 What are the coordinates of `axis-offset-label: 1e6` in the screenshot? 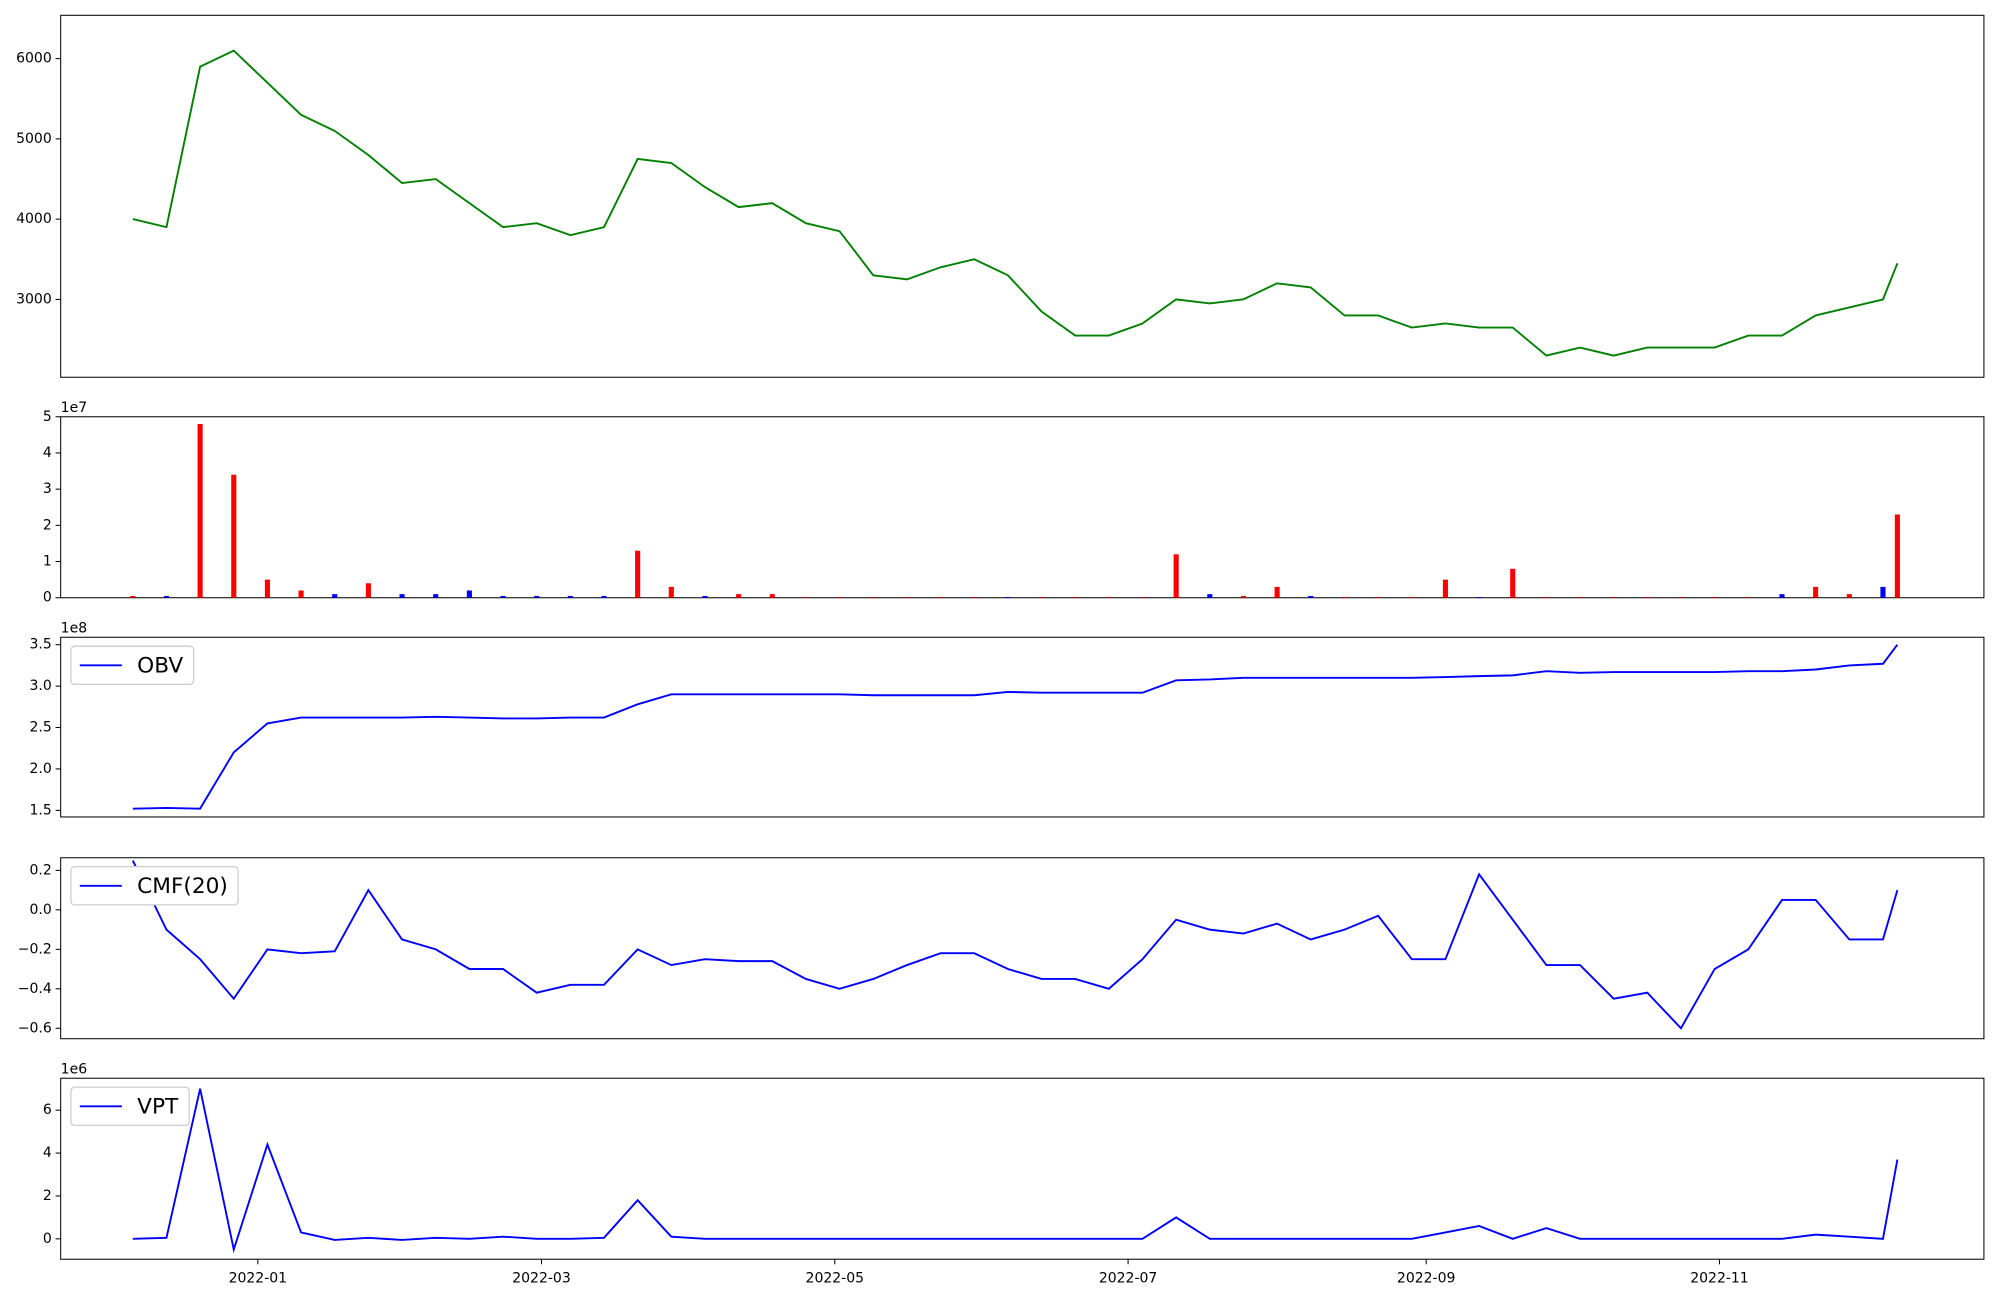 It's located at (74, 1069).